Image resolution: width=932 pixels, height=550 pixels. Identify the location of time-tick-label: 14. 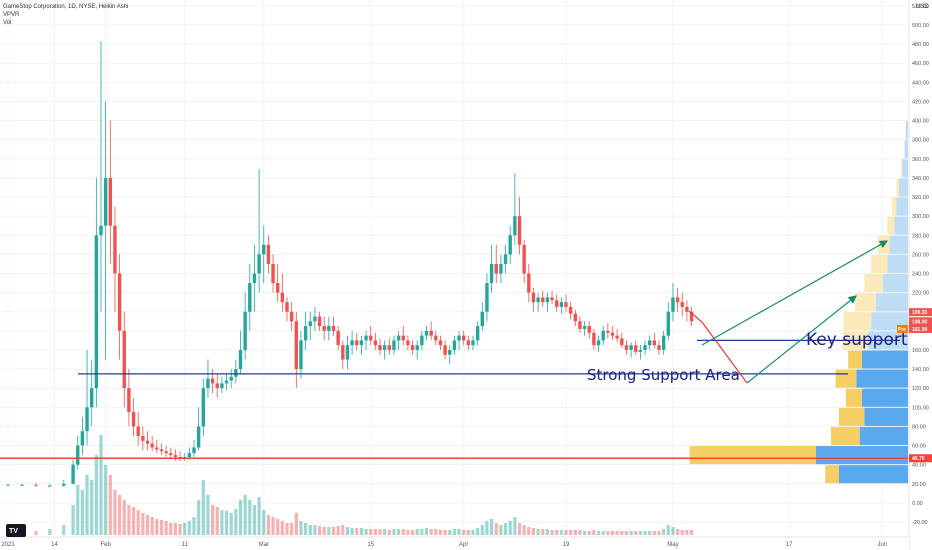
(54, 545).